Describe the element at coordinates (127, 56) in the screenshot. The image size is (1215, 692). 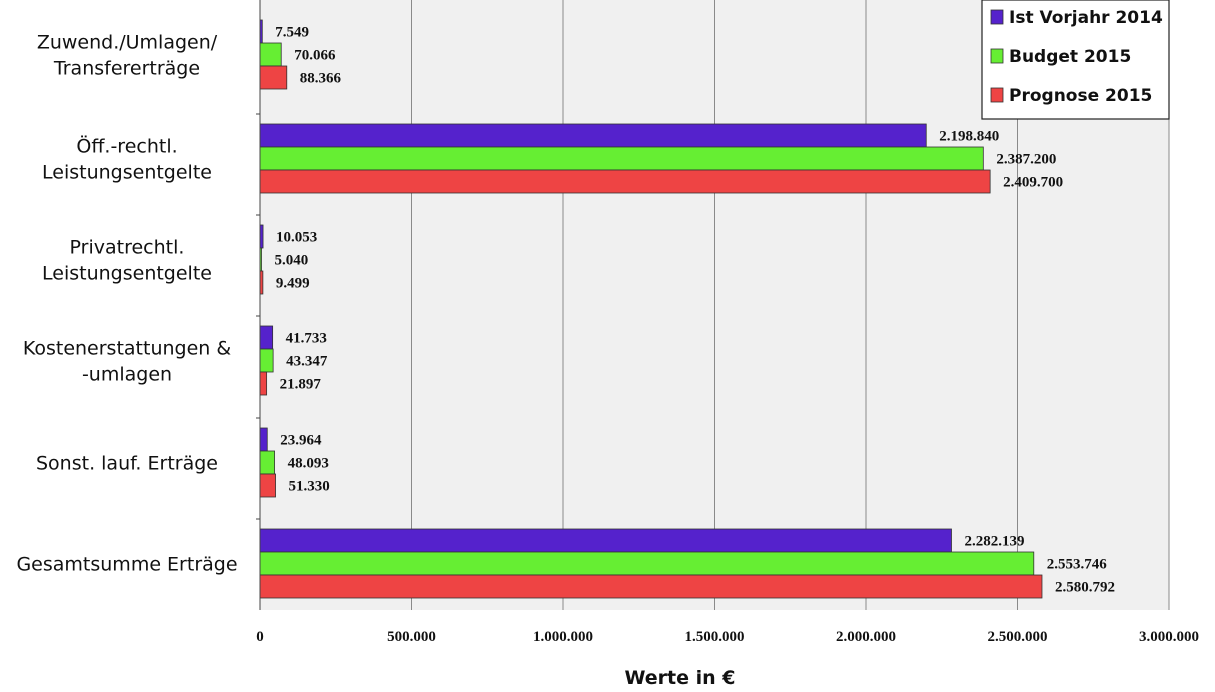
I see `category-label: Zuwend./Umlagen/Transfererträge` at that location.